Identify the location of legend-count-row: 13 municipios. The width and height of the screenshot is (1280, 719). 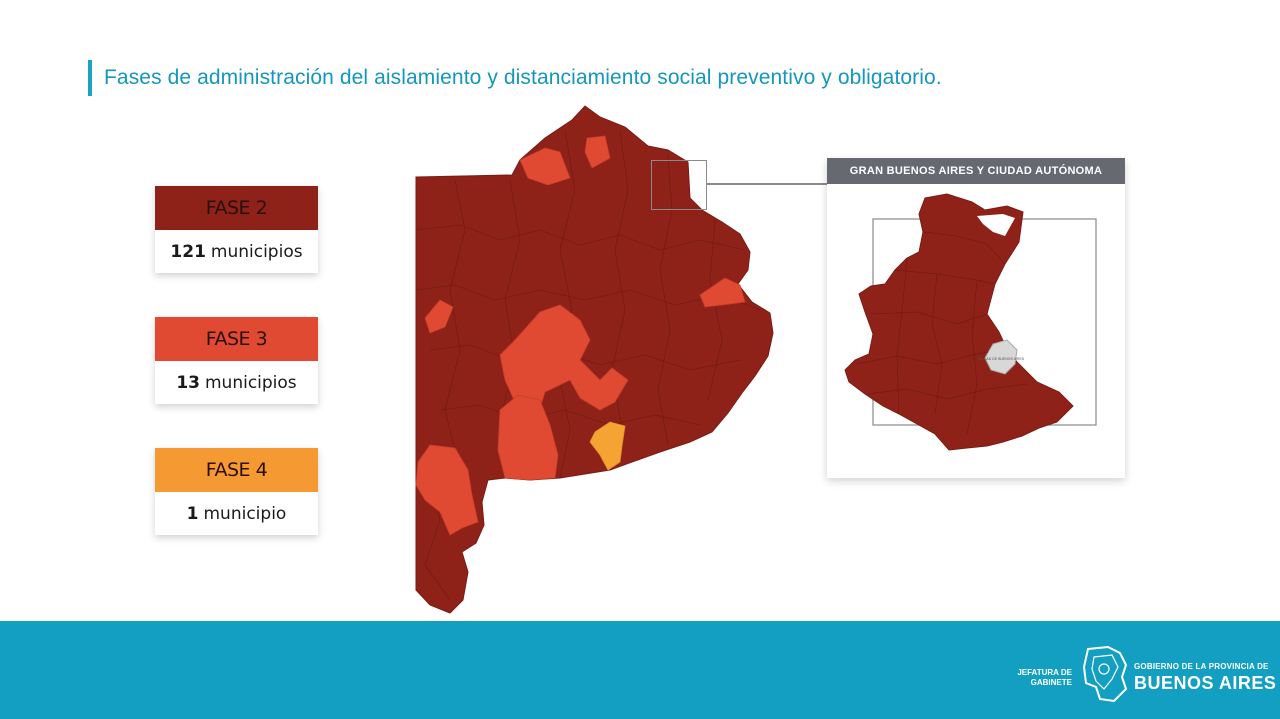
(236, 382).